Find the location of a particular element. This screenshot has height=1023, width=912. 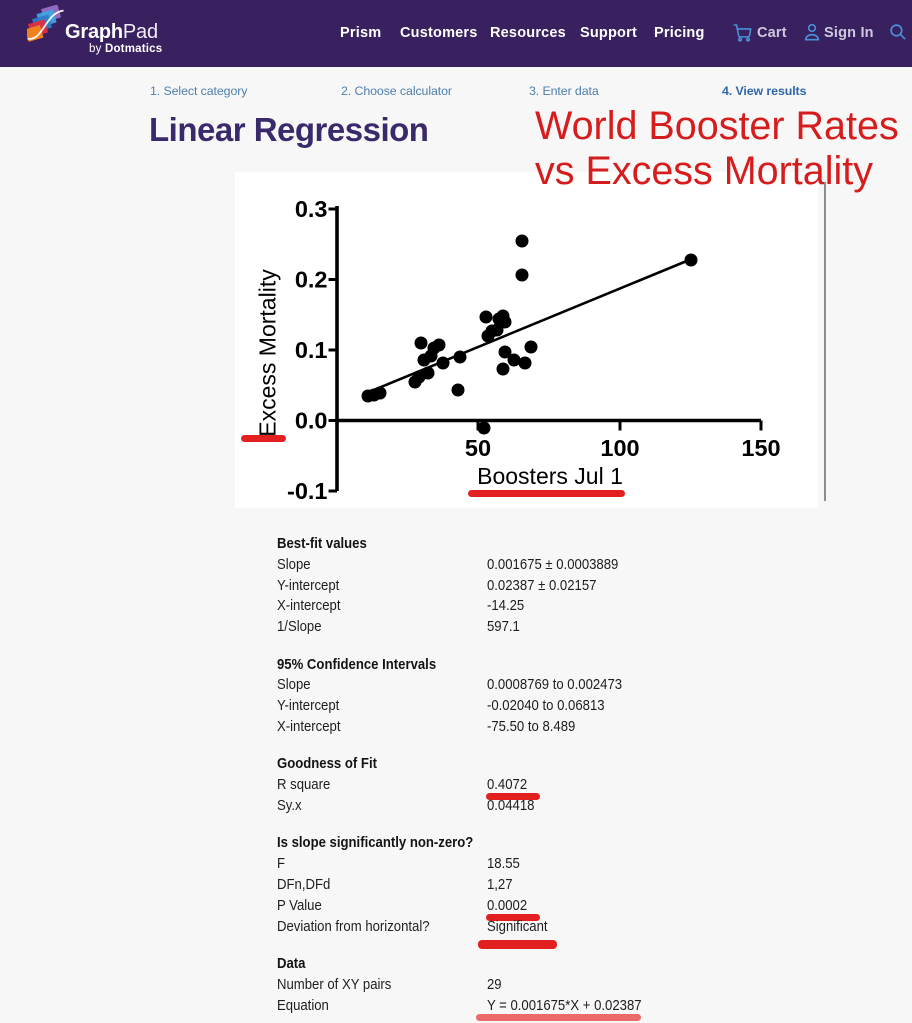

svg-text: Boosters Jul 1 is located at coordinates (550, 476).